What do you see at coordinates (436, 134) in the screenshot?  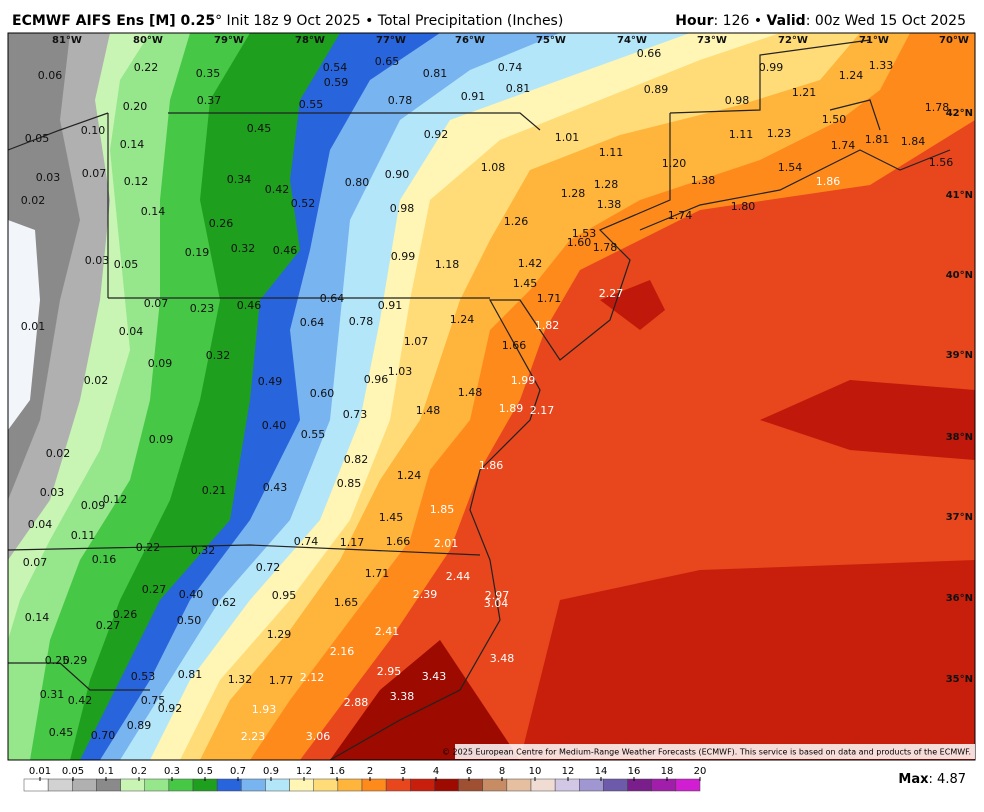 I see `point-value: 0.92` at bounding box center [436, 134].